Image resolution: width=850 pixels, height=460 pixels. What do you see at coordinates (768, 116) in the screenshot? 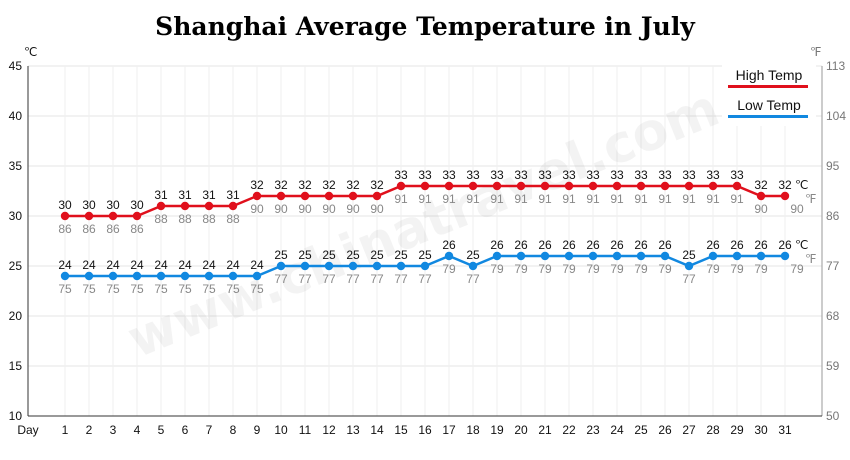
I see `legend-swatch` at bounding box center [768, 116].